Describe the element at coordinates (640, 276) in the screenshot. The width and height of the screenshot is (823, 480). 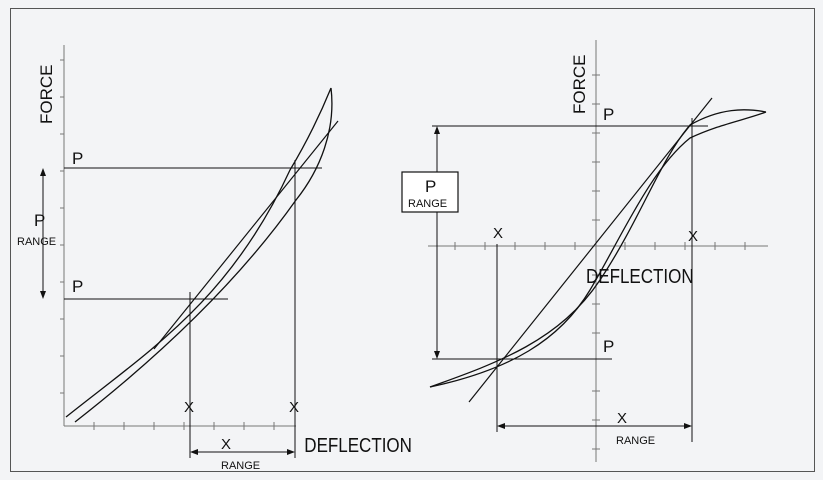
I see `right-deflection-label: DEFLECTION` at that location.